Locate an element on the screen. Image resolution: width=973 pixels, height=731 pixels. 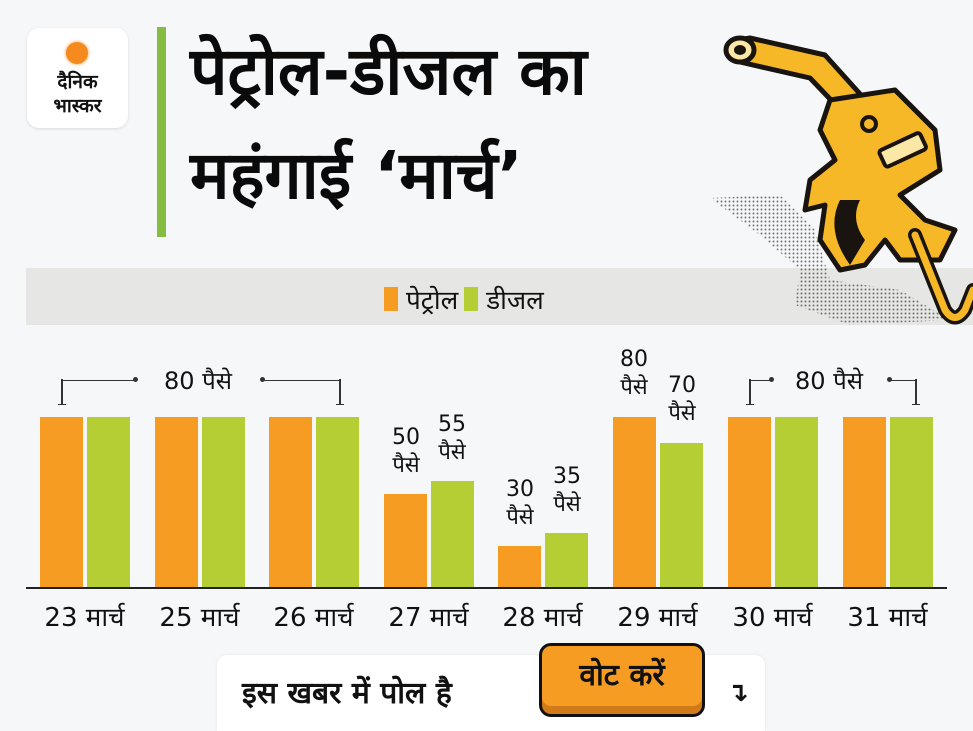
x-label-23-march: 23 मार्च is located at coordinates (84, 618).